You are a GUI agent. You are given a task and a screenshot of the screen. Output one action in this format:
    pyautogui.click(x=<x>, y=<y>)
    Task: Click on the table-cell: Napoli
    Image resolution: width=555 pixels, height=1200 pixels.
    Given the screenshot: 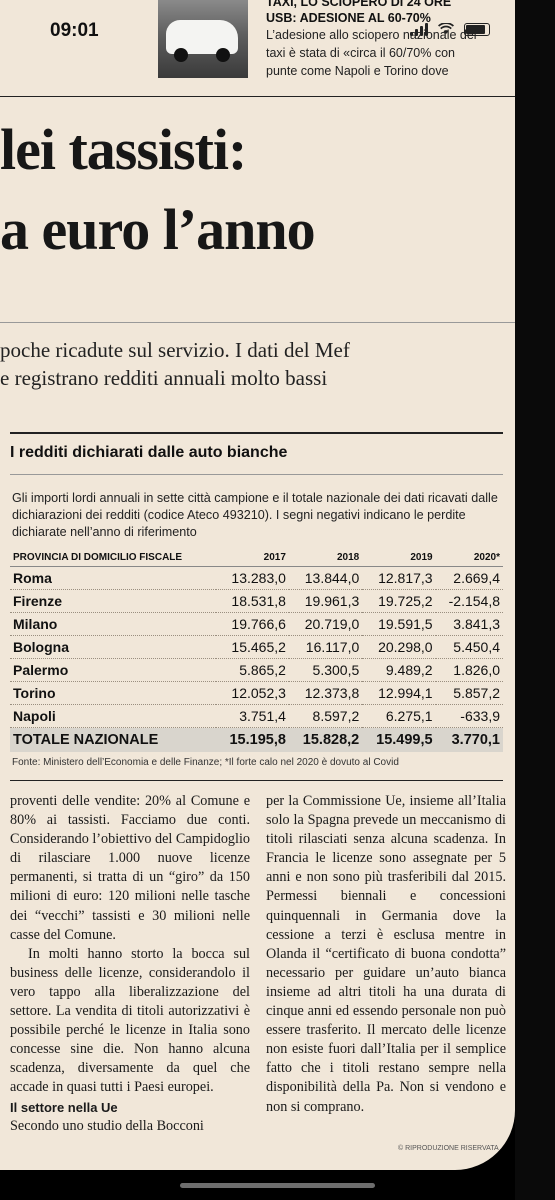 What is the action you would take?
    pyautogui.click(x=113, y=716)
    